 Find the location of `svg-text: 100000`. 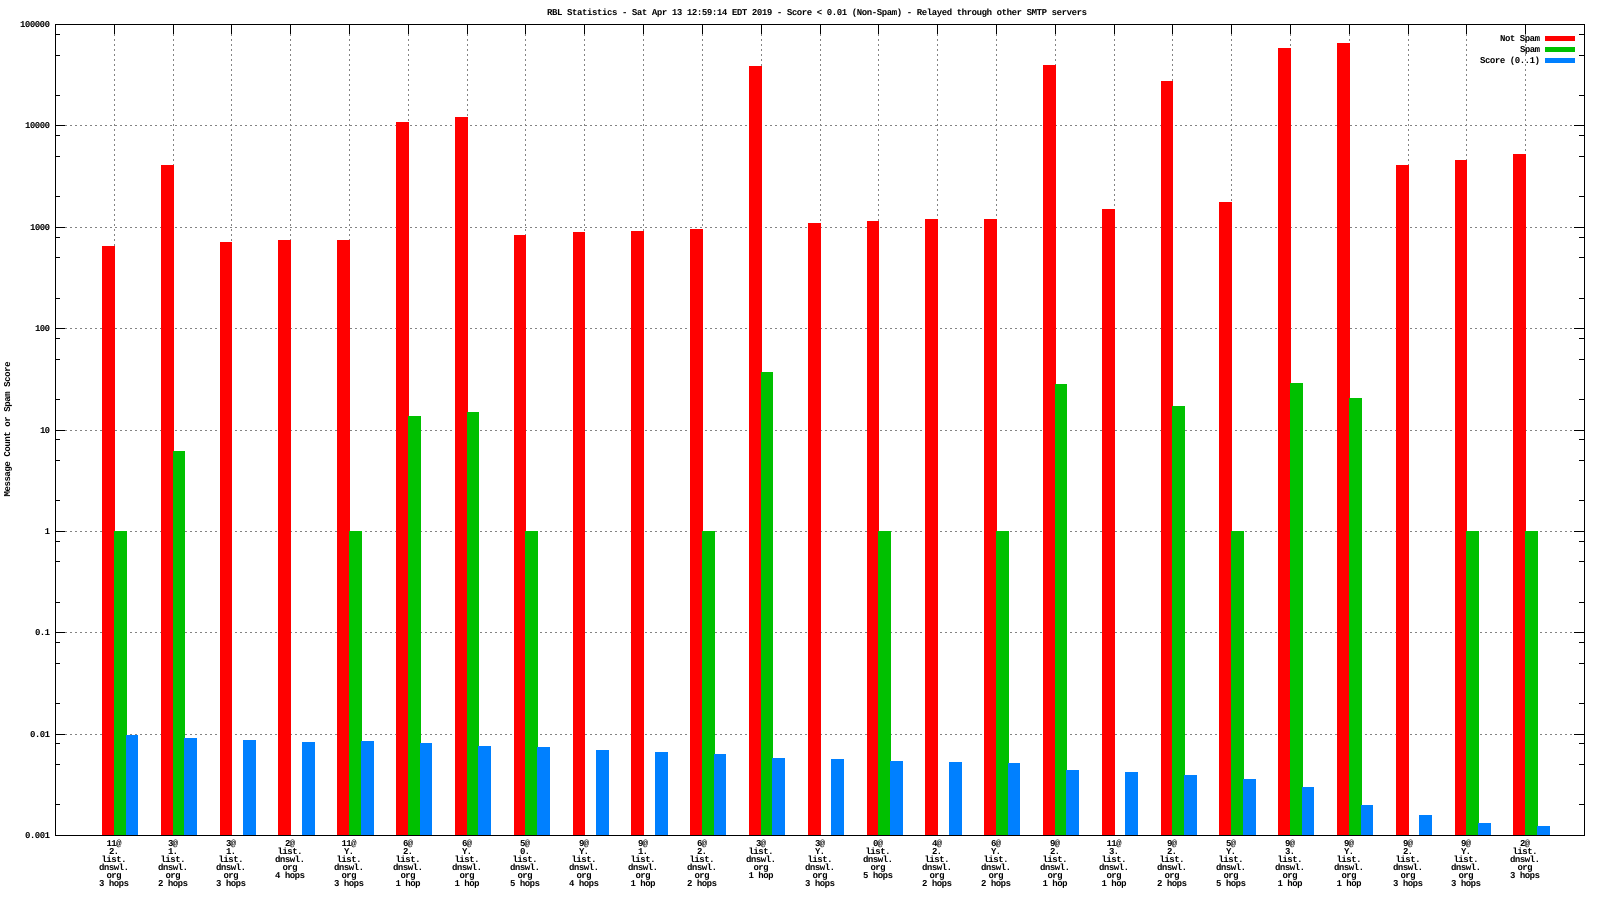

svg-text: 100000 is located at coordinates (35, 25).